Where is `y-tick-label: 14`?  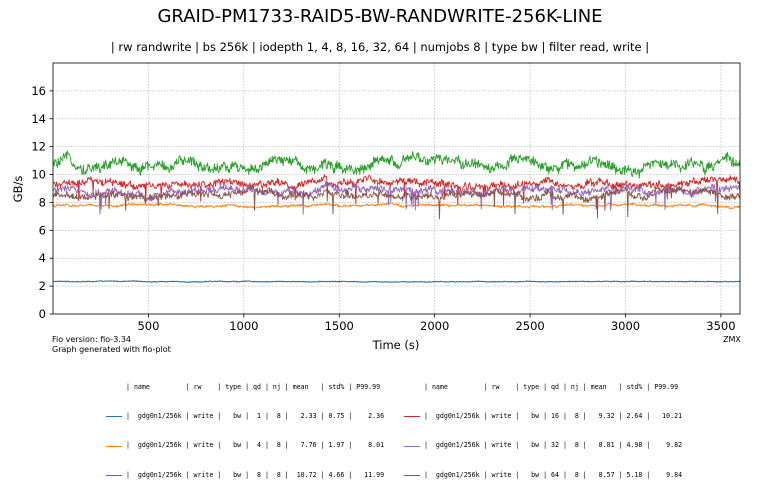
y-tick-label: 14 is located at coordinates (38, 119).